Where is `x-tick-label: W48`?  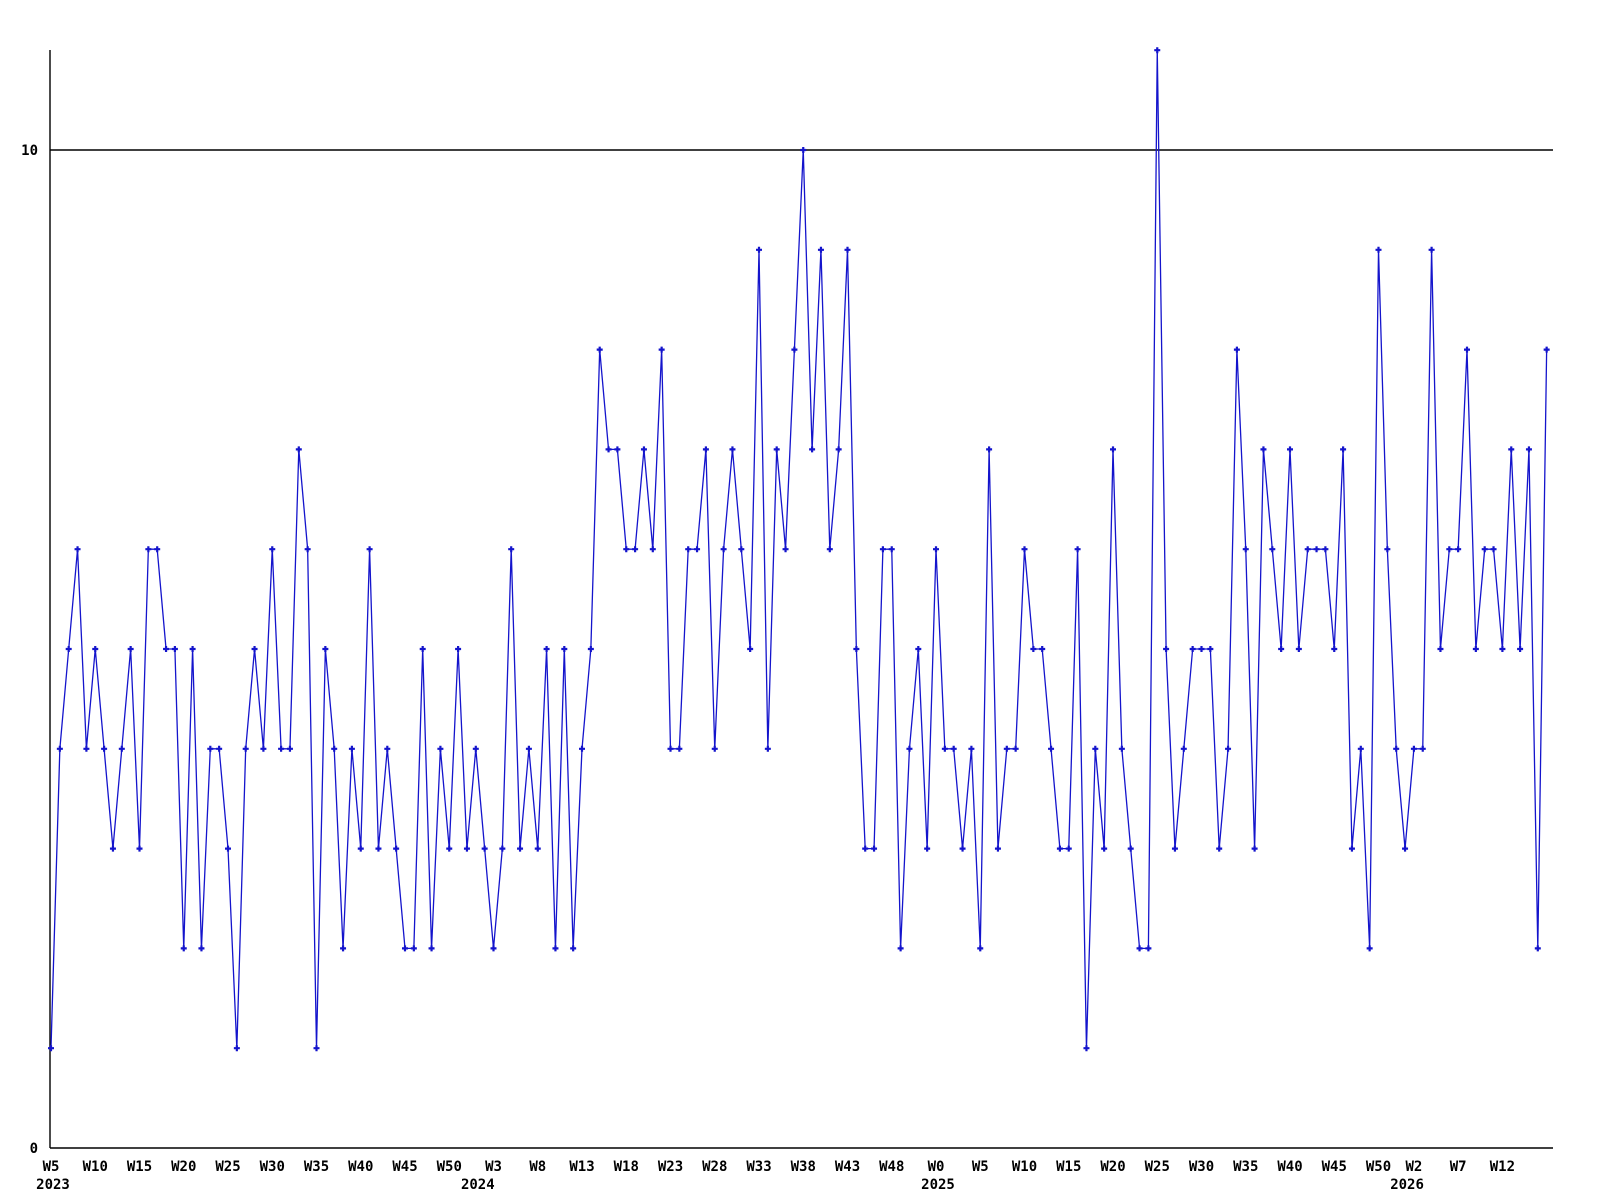
x-tick-label: W48 is located at coordinates (891, 1167).